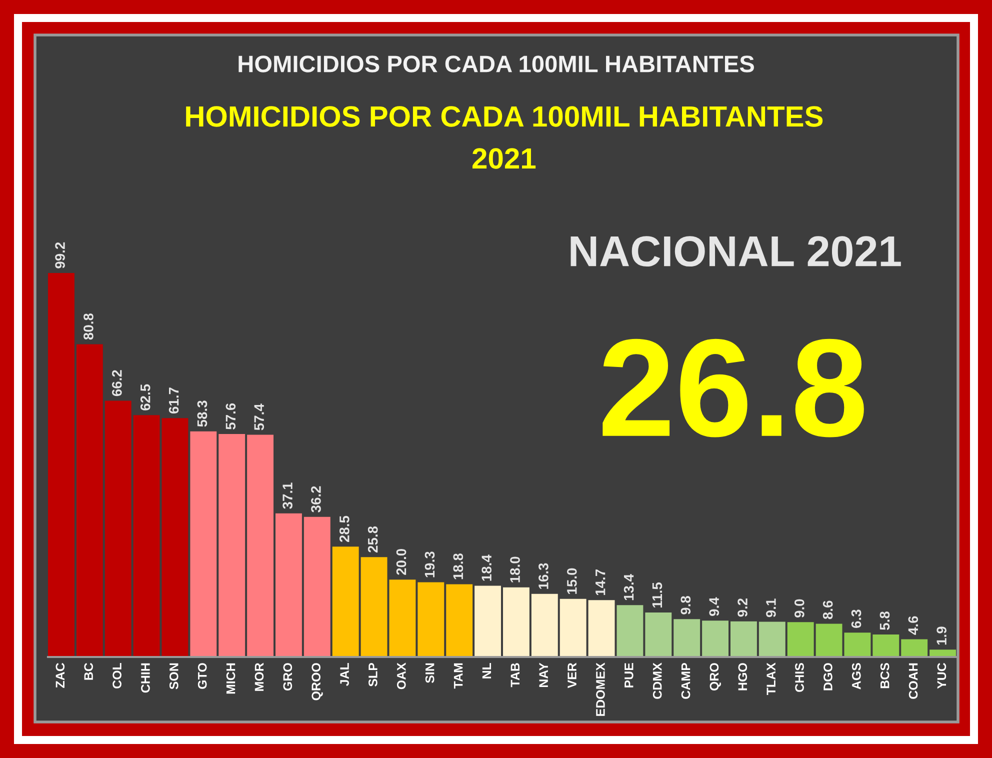 The width and height of the screenshot is (992, 758). What do you see at coordinates (401, 676) in the screenshot?
I see `x-tick-label: OAX` at bounding box center [401, 676].